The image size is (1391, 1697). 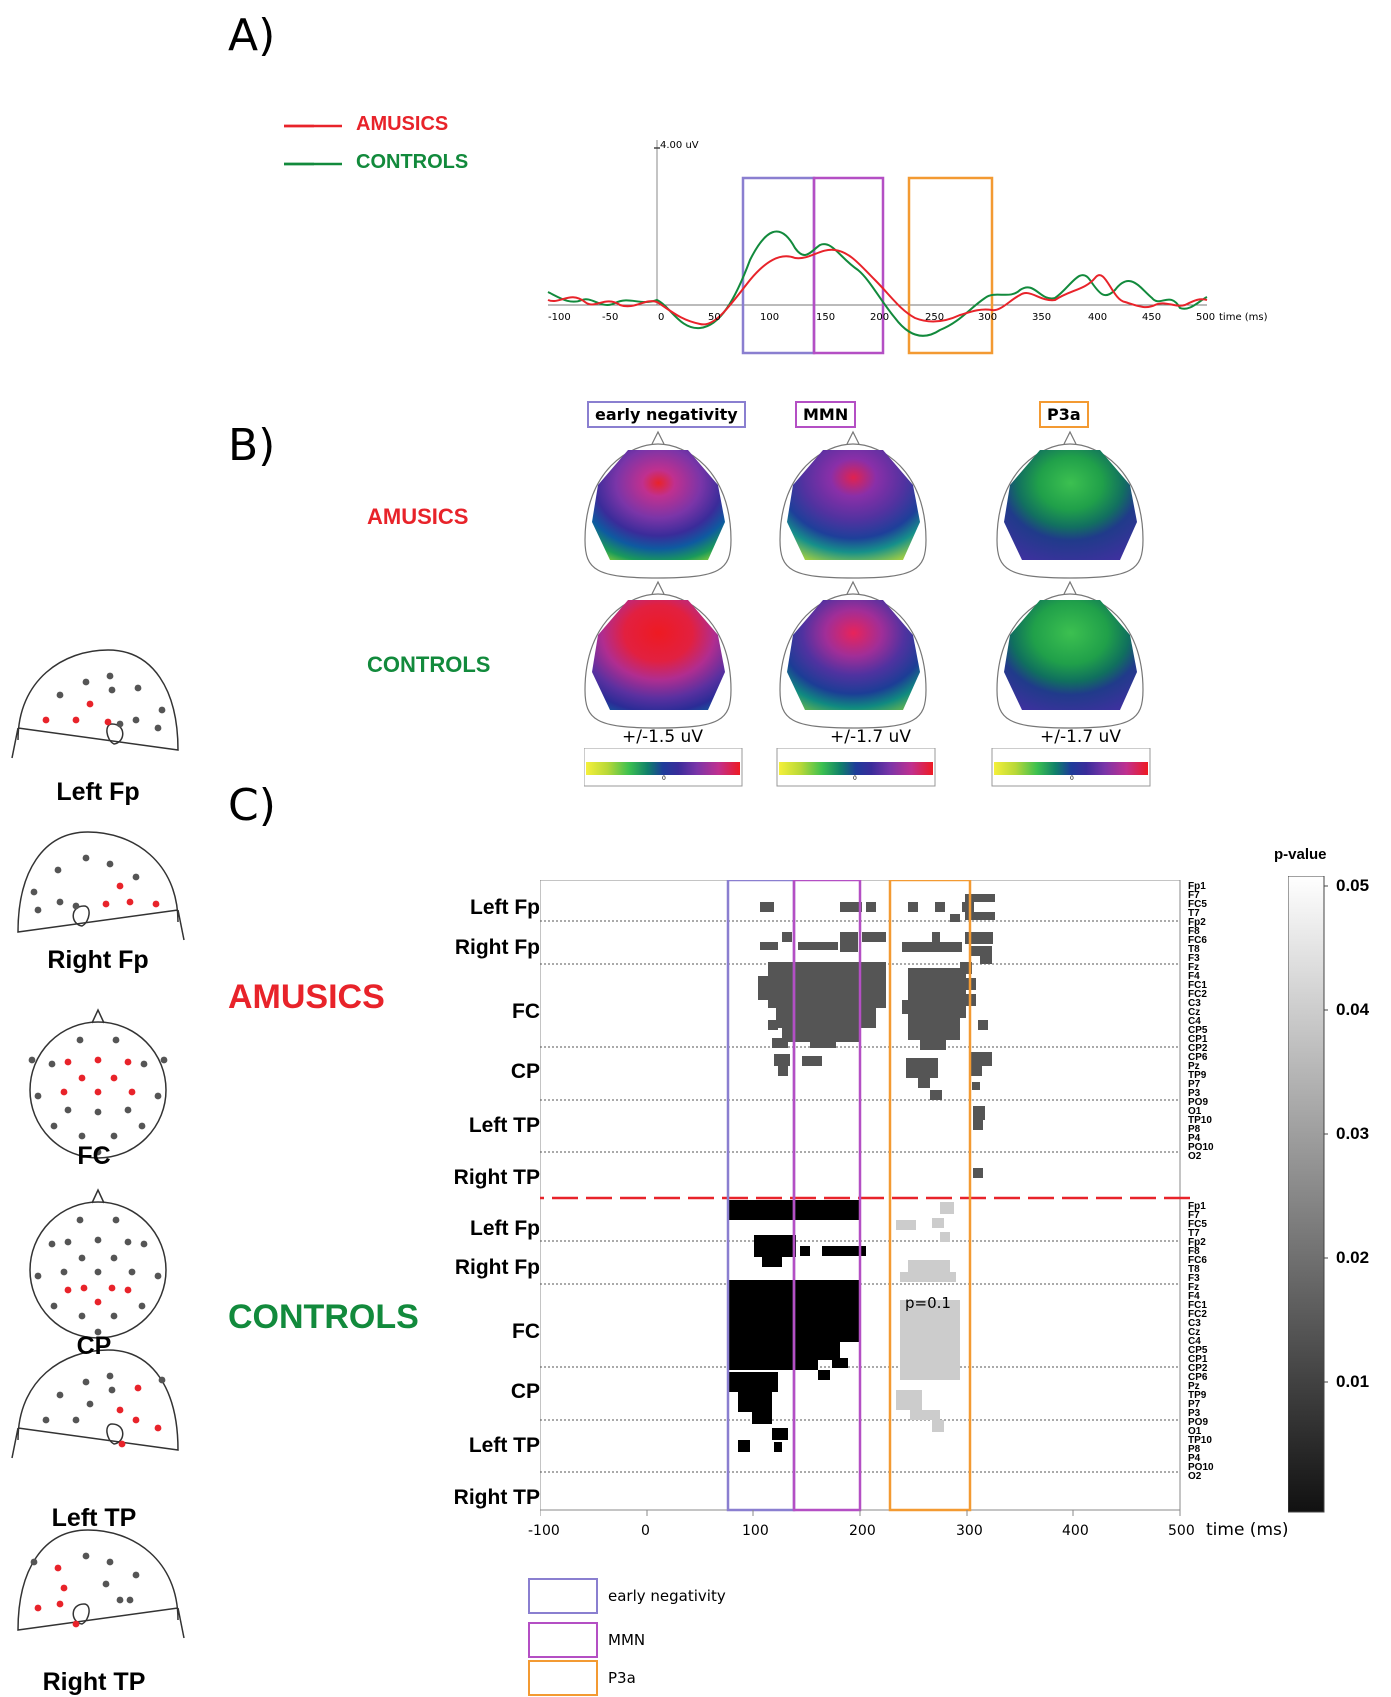 I want to click on erp-tick: 200, so click(x=880, y=317).